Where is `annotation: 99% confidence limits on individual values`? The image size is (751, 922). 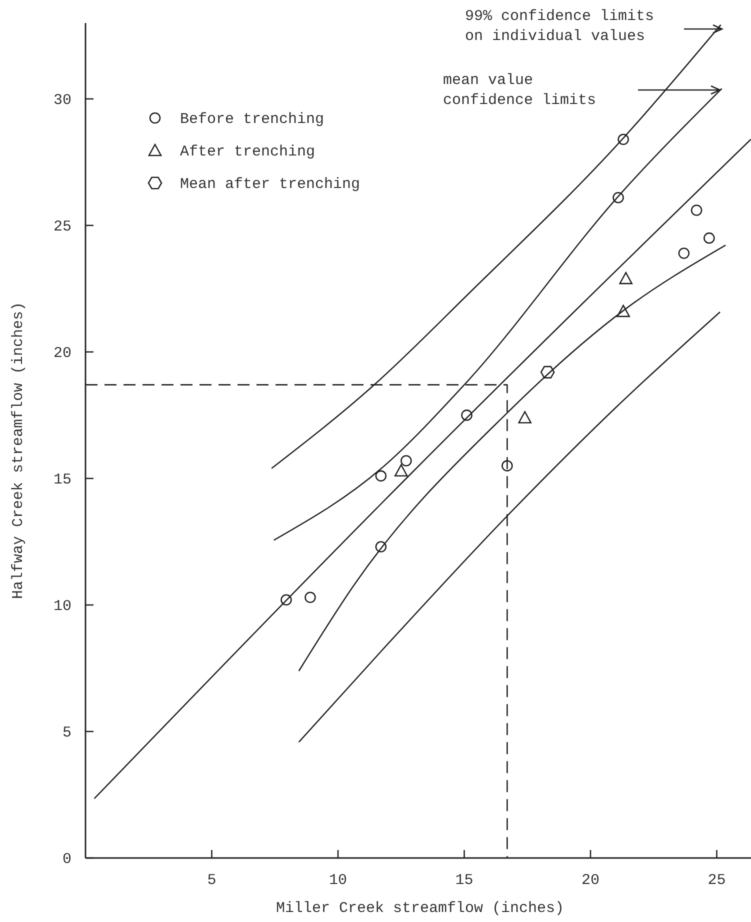 annotation: 99% confidence limits on individual values is located at coordinates (559, 26).